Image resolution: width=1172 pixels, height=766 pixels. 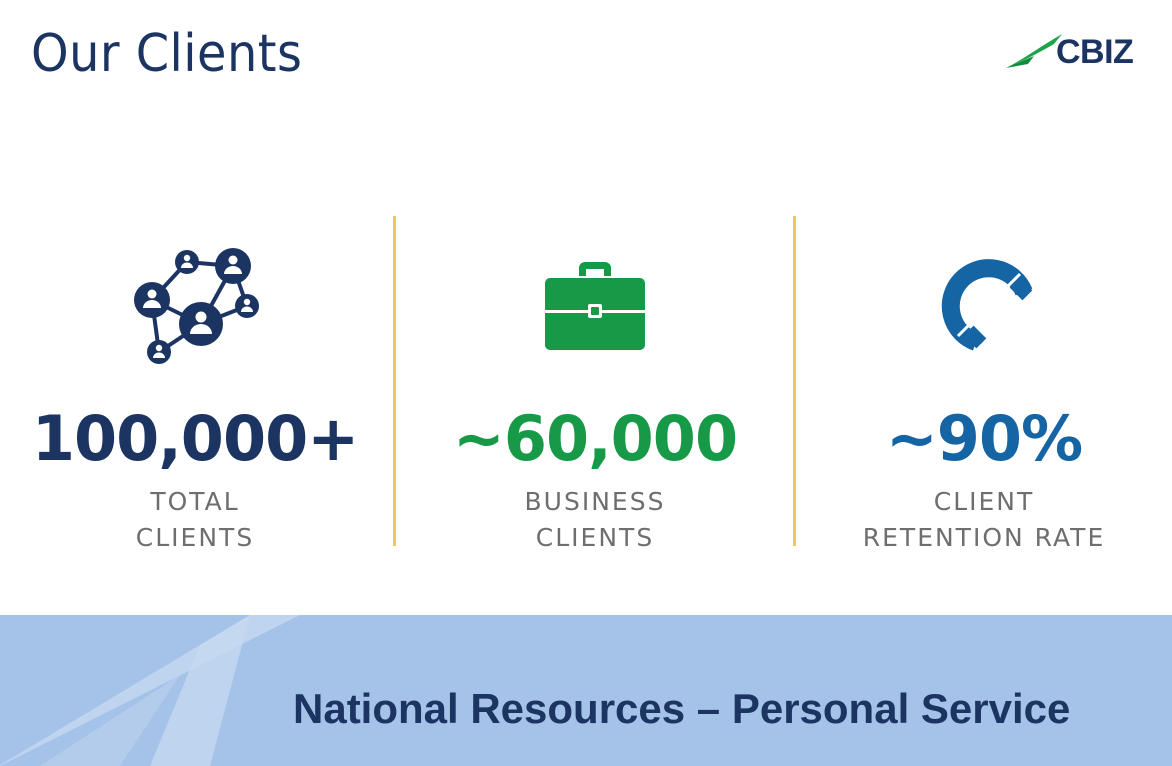 I want to click on stat-label: BUSINESS CLIENTS, so click(x=595, y=519).